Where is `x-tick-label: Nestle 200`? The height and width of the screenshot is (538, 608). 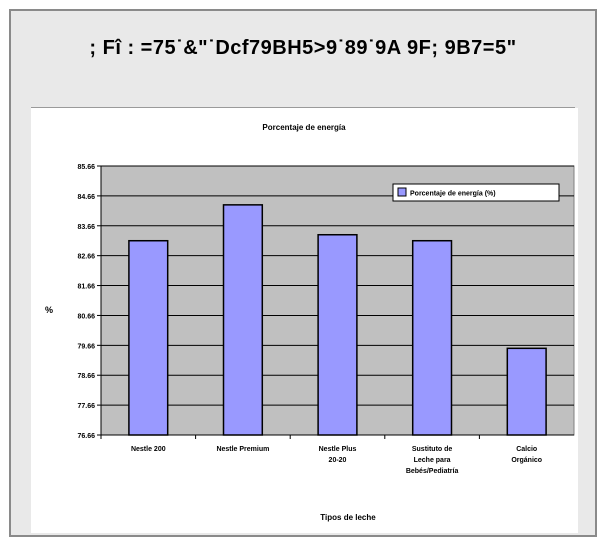
x-tick-label: Nestle 200 is located at coordinates (148, 449).